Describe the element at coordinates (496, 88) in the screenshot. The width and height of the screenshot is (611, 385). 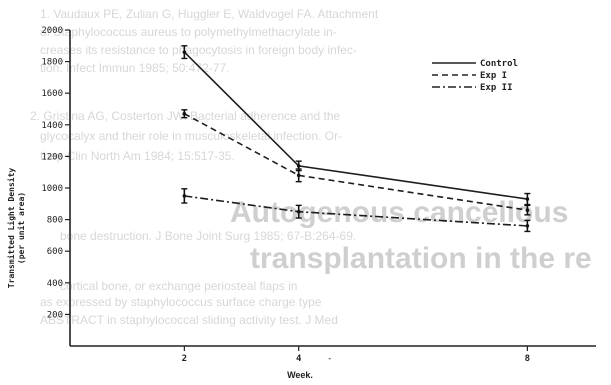
I see `legend-label-exp-ii: Exp II` at that location.